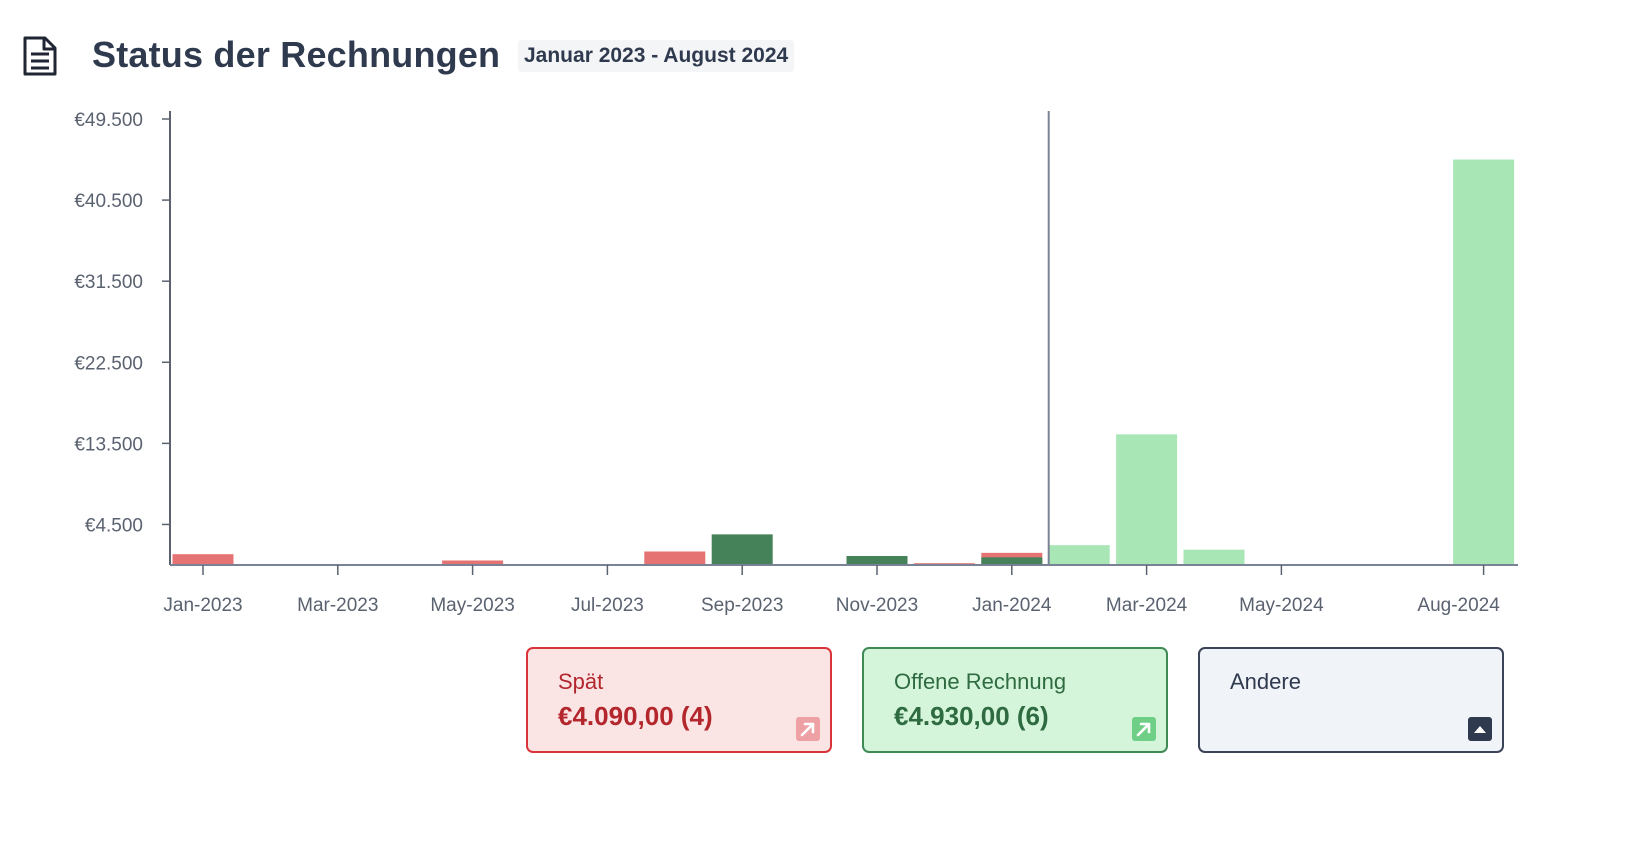 The height and width of the screenshot is (842, 1644). I want to click on other-summary-card: Andere, so click(1351, 700).